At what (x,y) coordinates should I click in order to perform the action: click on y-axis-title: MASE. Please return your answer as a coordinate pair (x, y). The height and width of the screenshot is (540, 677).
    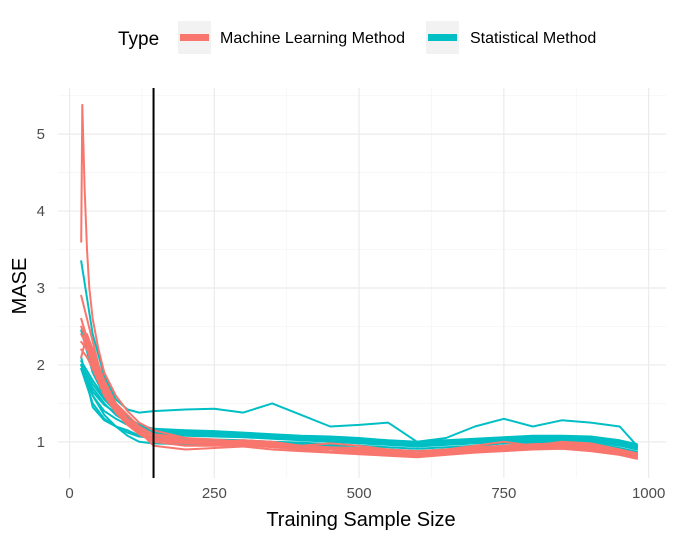
    Looking at the image, I should click on (20, 286).